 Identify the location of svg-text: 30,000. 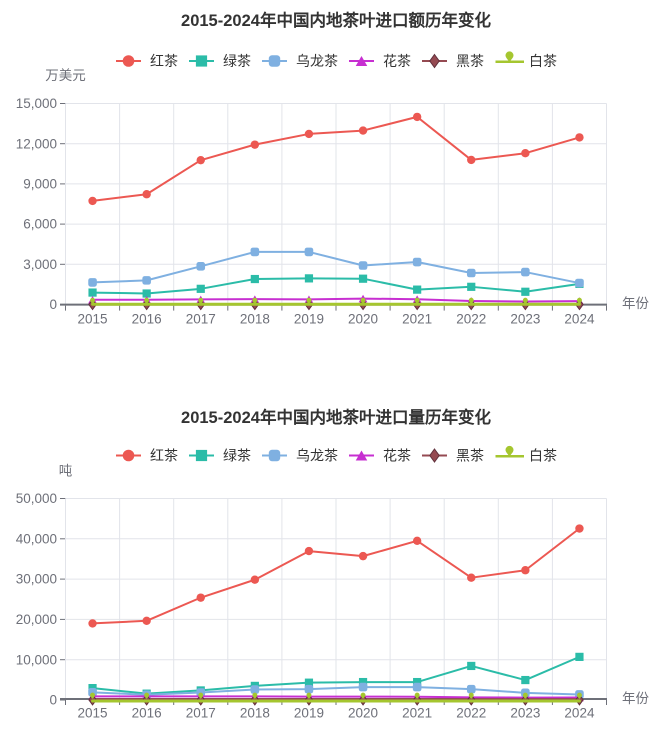
(36, 579).